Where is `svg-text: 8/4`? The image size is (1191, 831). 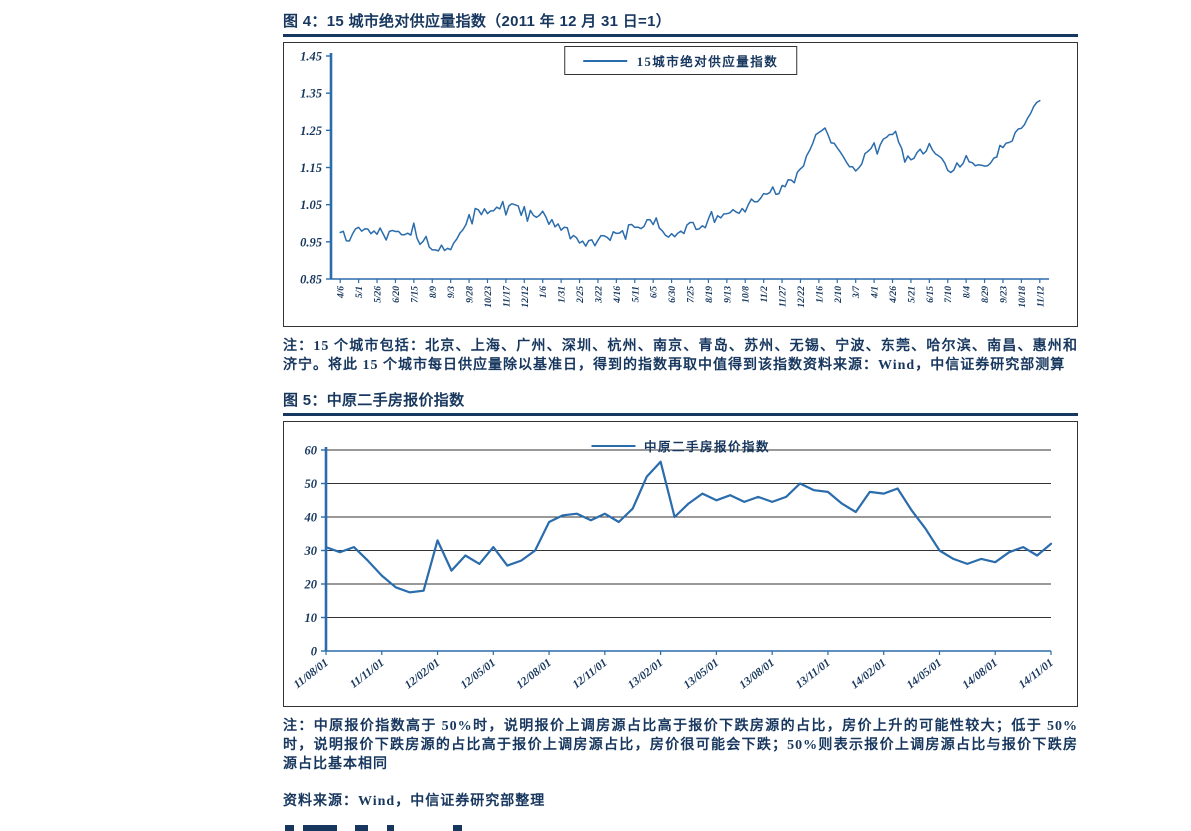
svg-text: 8/4 is located at coordinates (968, 292).